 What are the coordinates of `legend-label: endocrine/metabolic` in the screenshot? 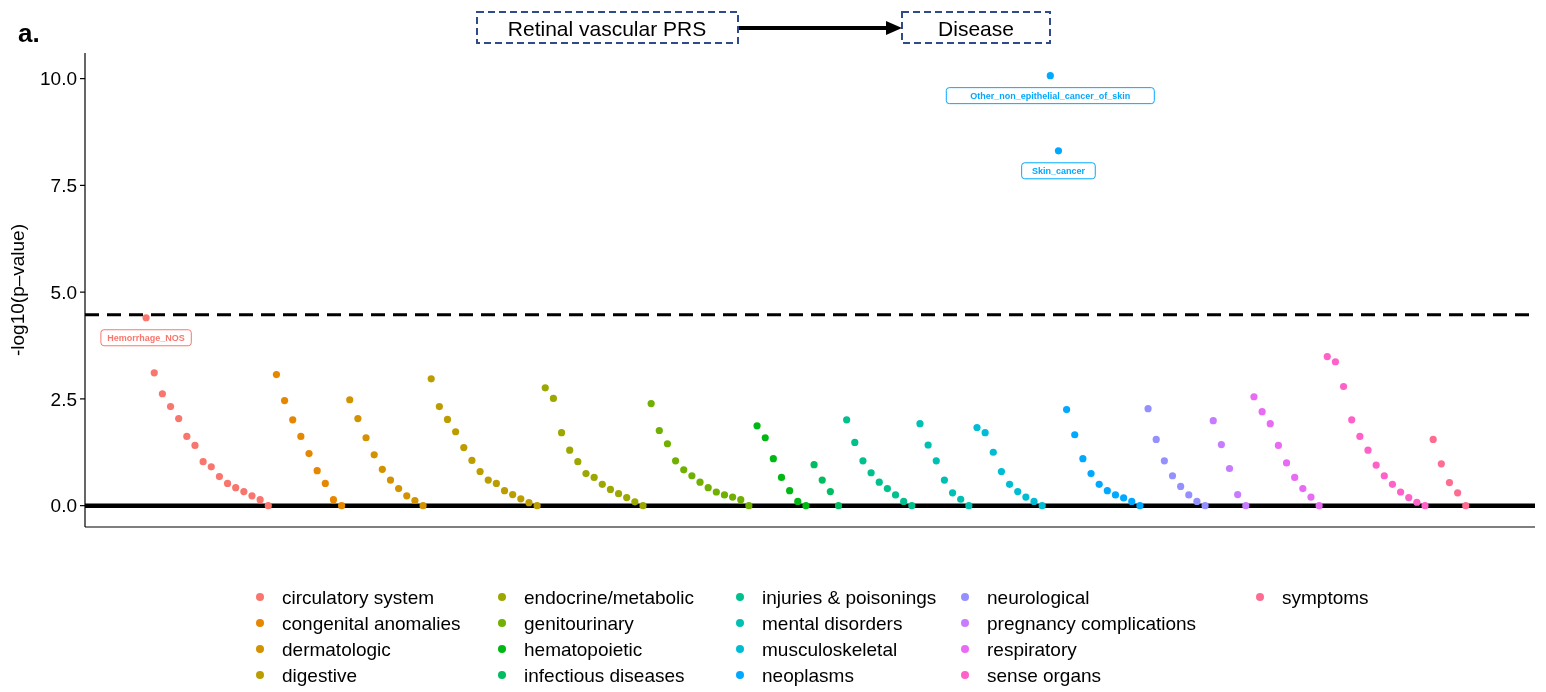 It's located at (609, 597).